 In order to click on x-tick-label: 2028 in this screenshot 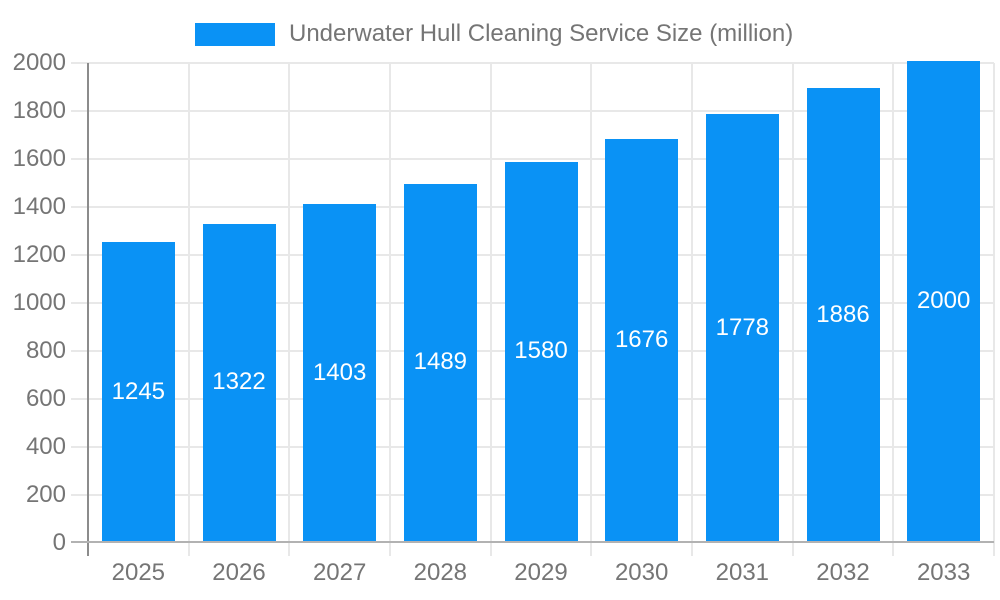, I will do `click(440, 572)`.